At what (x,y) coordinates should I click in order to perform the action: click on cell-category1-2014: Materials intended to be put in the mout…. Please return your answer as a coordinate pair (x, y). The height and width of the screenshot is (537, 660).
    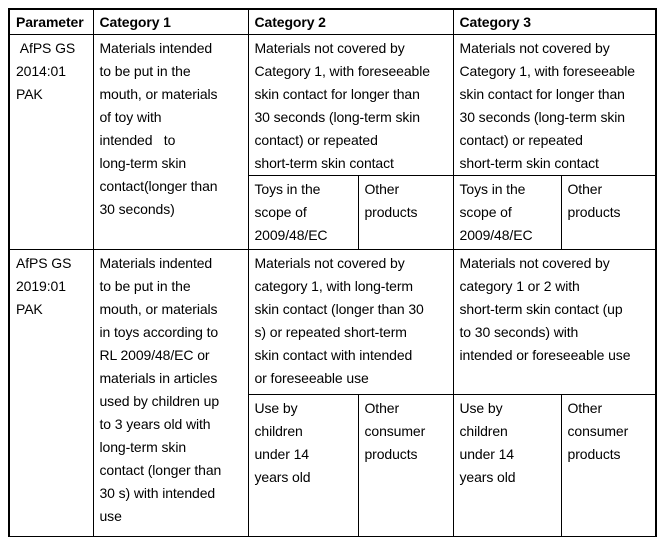
    Looking at the image, I should click on (170, 142).